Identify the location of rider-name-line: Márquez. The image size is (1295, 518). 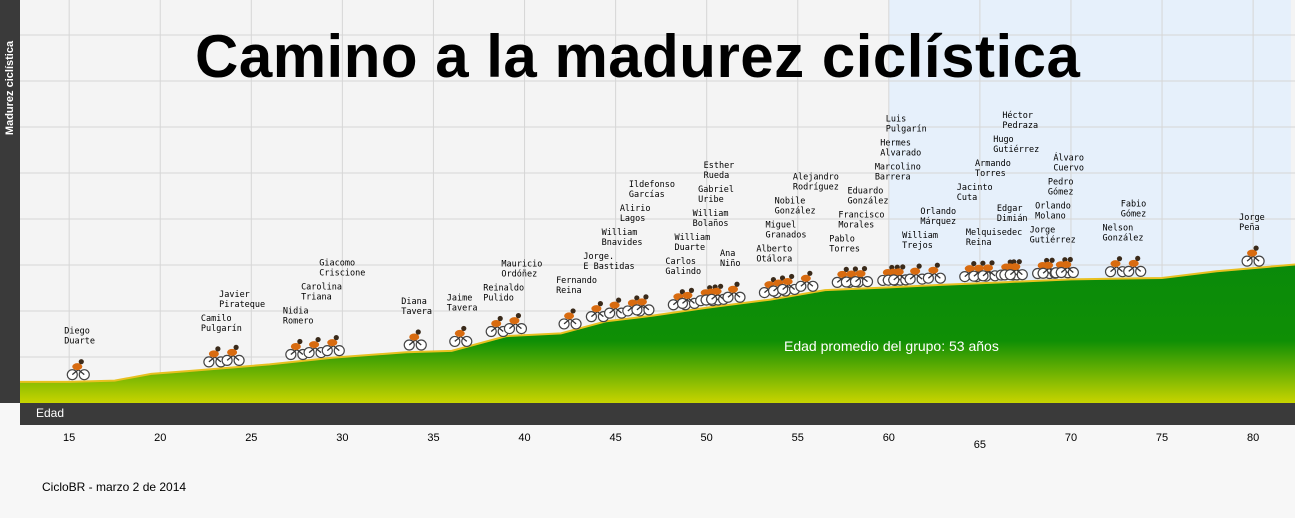
(938, 222).